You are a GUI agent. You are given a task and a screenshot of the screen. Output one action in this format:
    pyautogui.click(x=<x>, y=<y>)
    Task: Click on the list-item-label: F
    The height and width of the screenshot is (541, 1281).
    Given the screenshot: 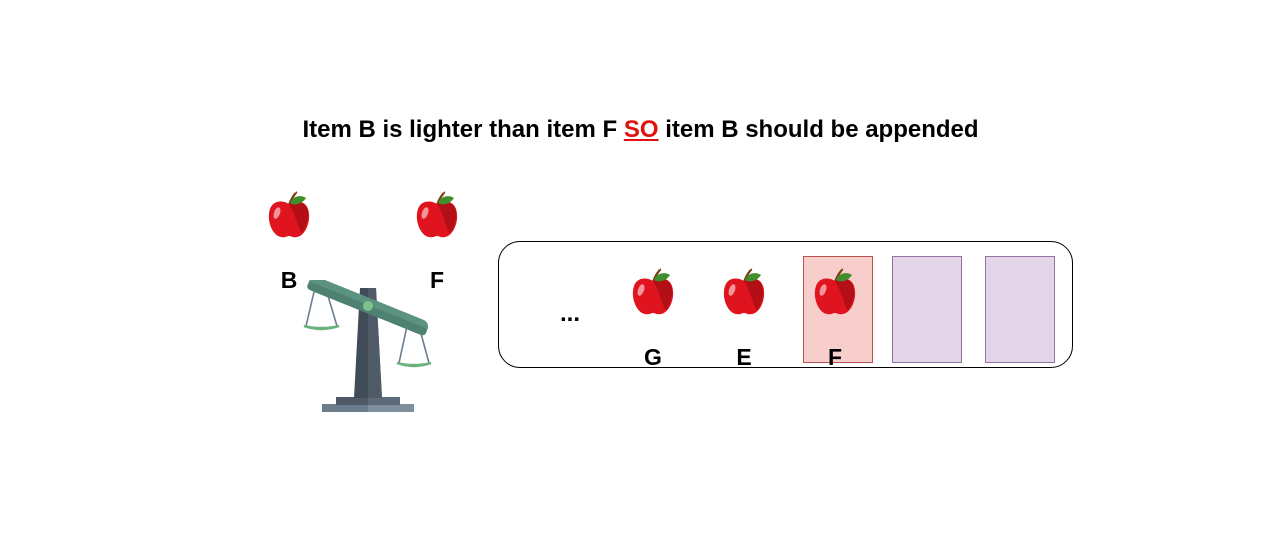 What is the action you would take?
    pyautogui.click(x=835, y=357)
    